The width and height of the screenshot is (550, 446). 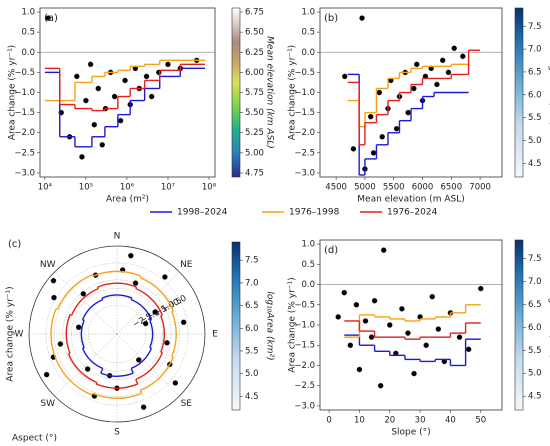 What do you see at coordinates (423, 188) in the screenshot?
I see `x-tick-label: 6000` at bounding box center [423, 188].